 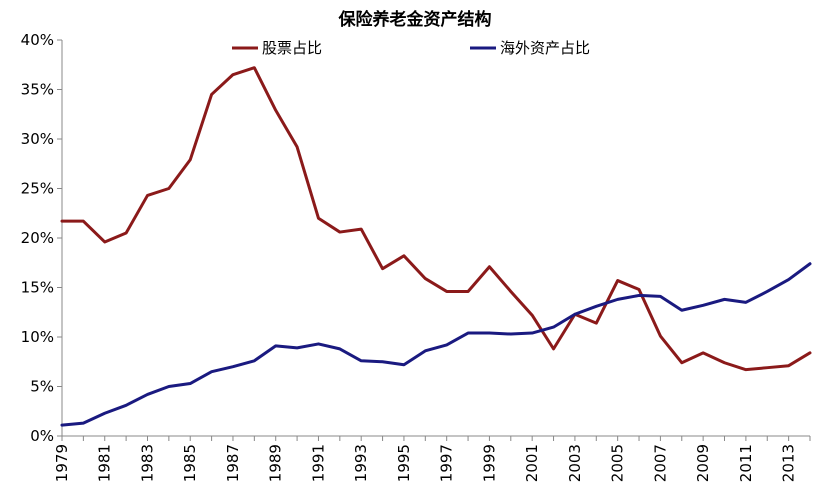 I want to click on x-tick-label: 2013, so click(x=789, y=463).